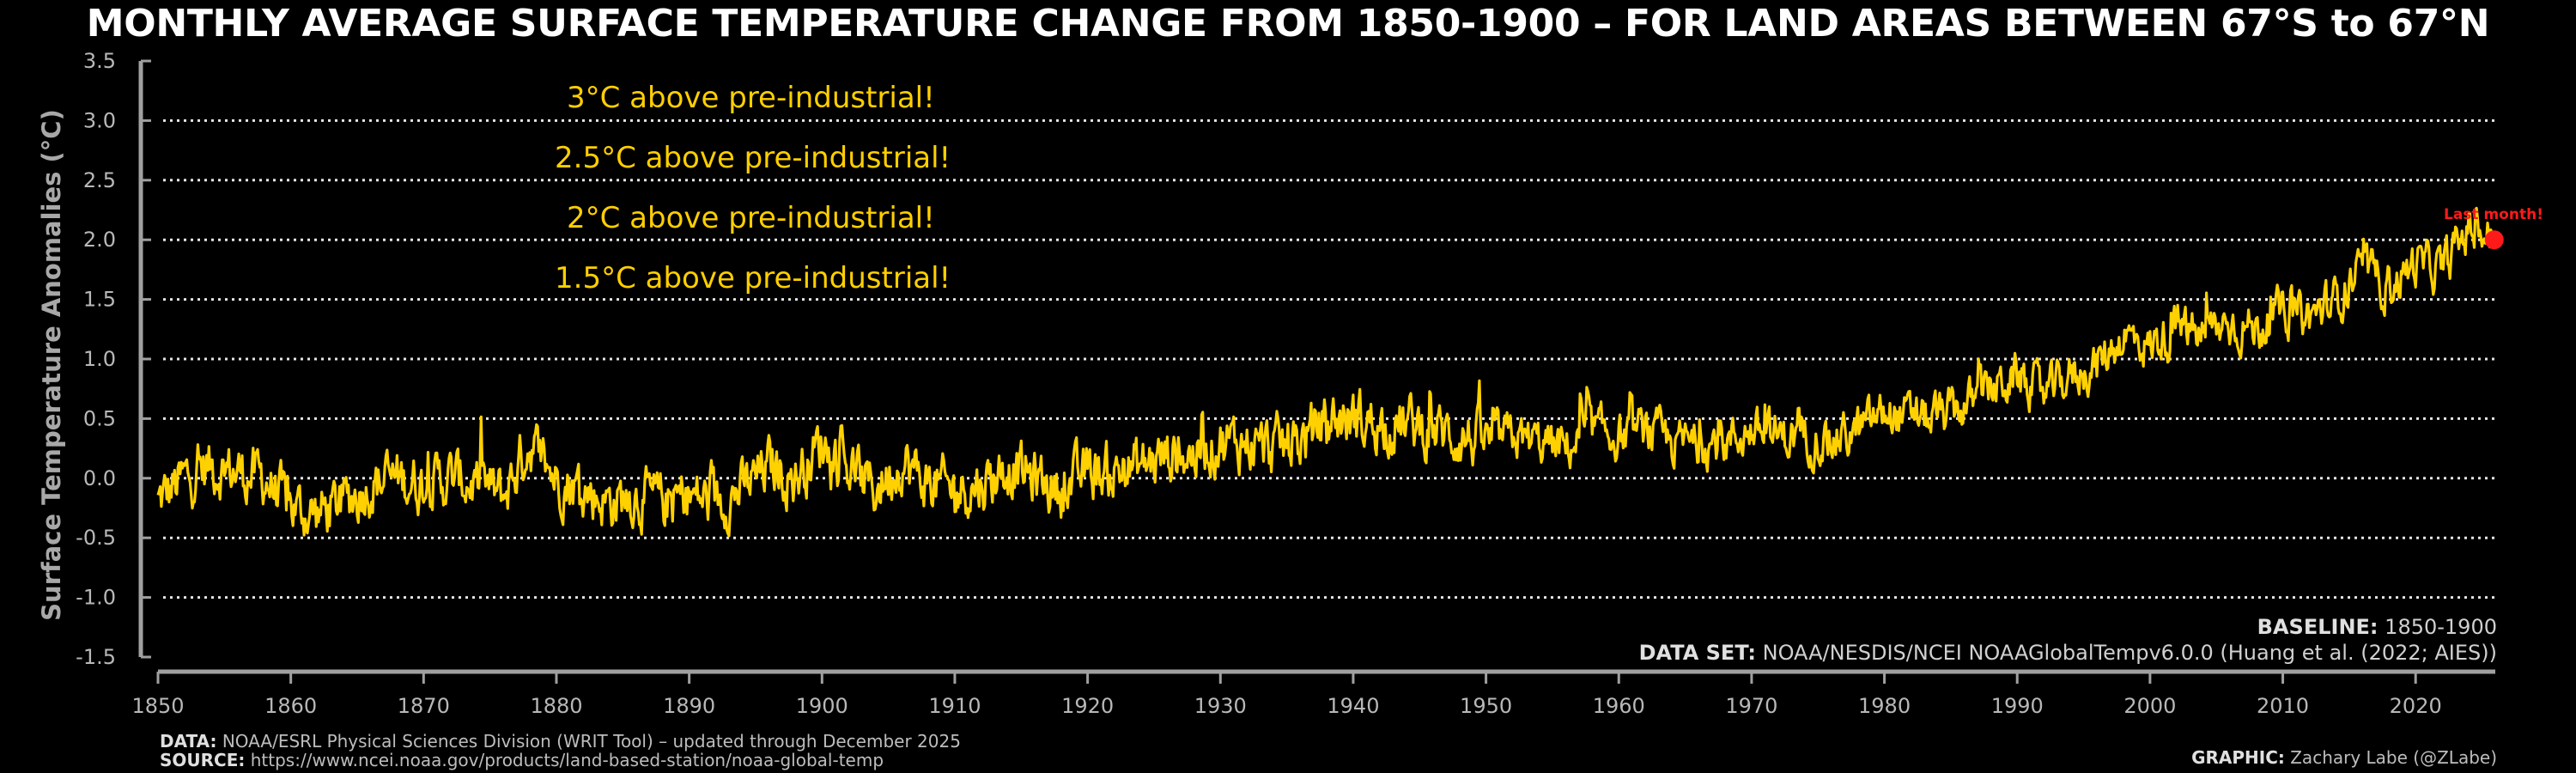  I want to click on footer-data-label: DATA:, so click(188, 741).